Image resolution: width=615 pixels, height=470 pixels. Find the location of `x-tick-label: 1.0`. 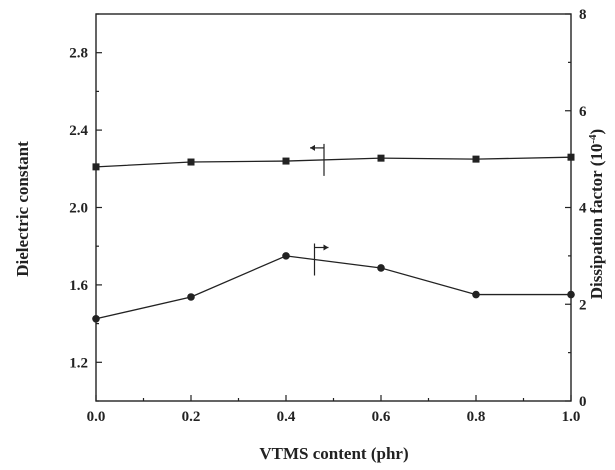

x-tick-label: 1.0 is located at coordinates (571, 417).